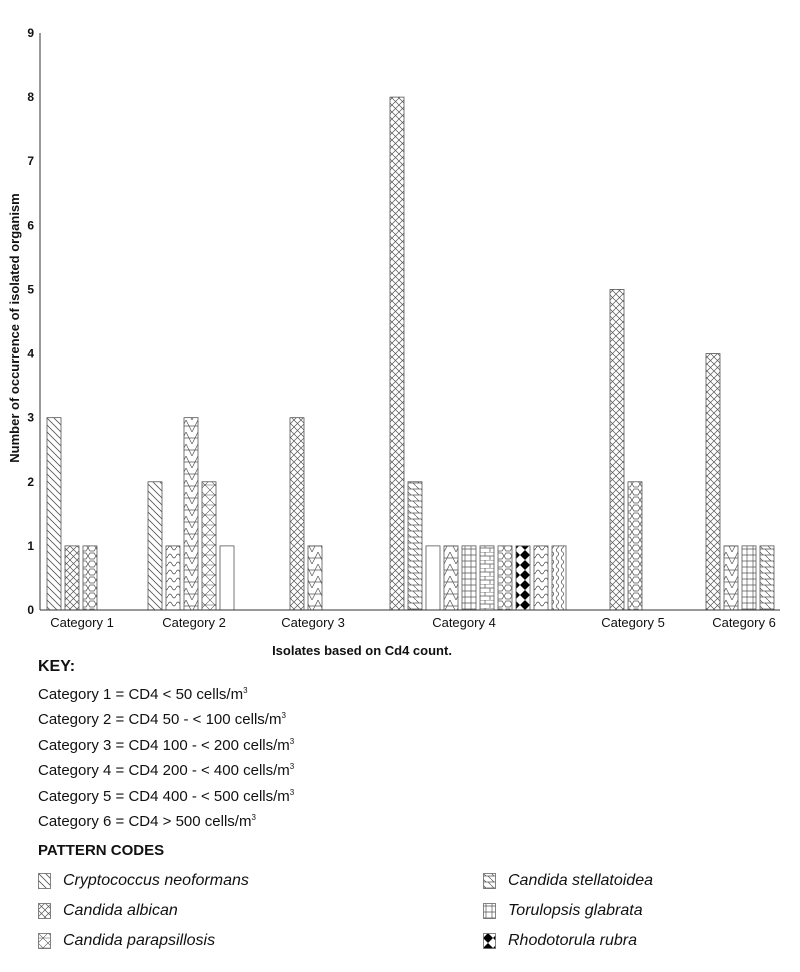 This screenshot has width=800, height=972. What do you see at coordinates (362, 650) in the screenshot?
I see `x-axis-title: Isolates based on Cd4 count.` at bounding box center [362, 650].